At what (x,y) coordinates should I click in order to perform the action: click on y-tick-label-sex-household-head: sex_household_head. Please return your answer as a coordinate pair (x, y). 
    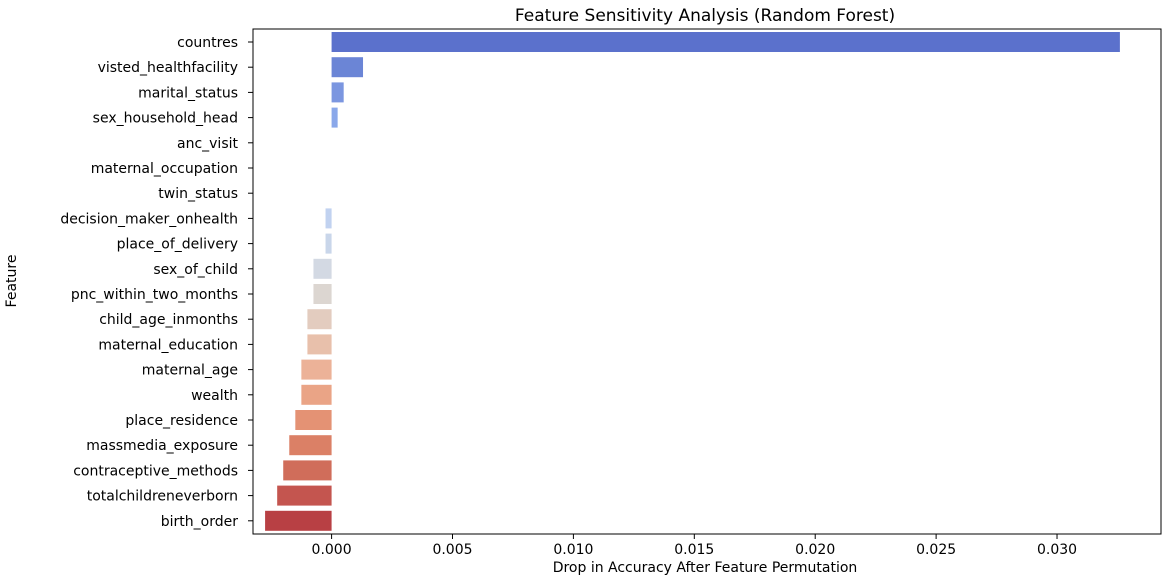
    Looking at the image, I should click on (165, 119).